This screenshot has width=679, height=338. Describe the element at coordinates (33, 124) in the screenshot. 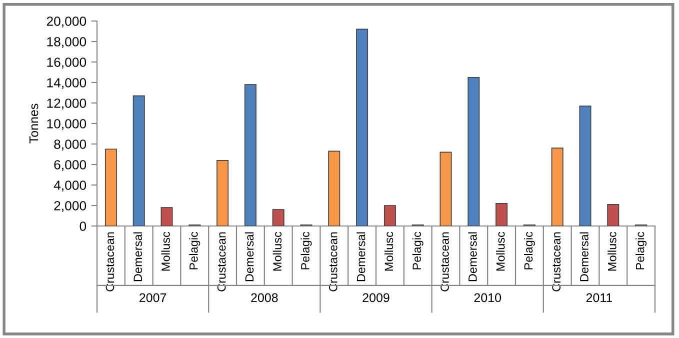

I see `y-axis-title: Tonnes` at that location.